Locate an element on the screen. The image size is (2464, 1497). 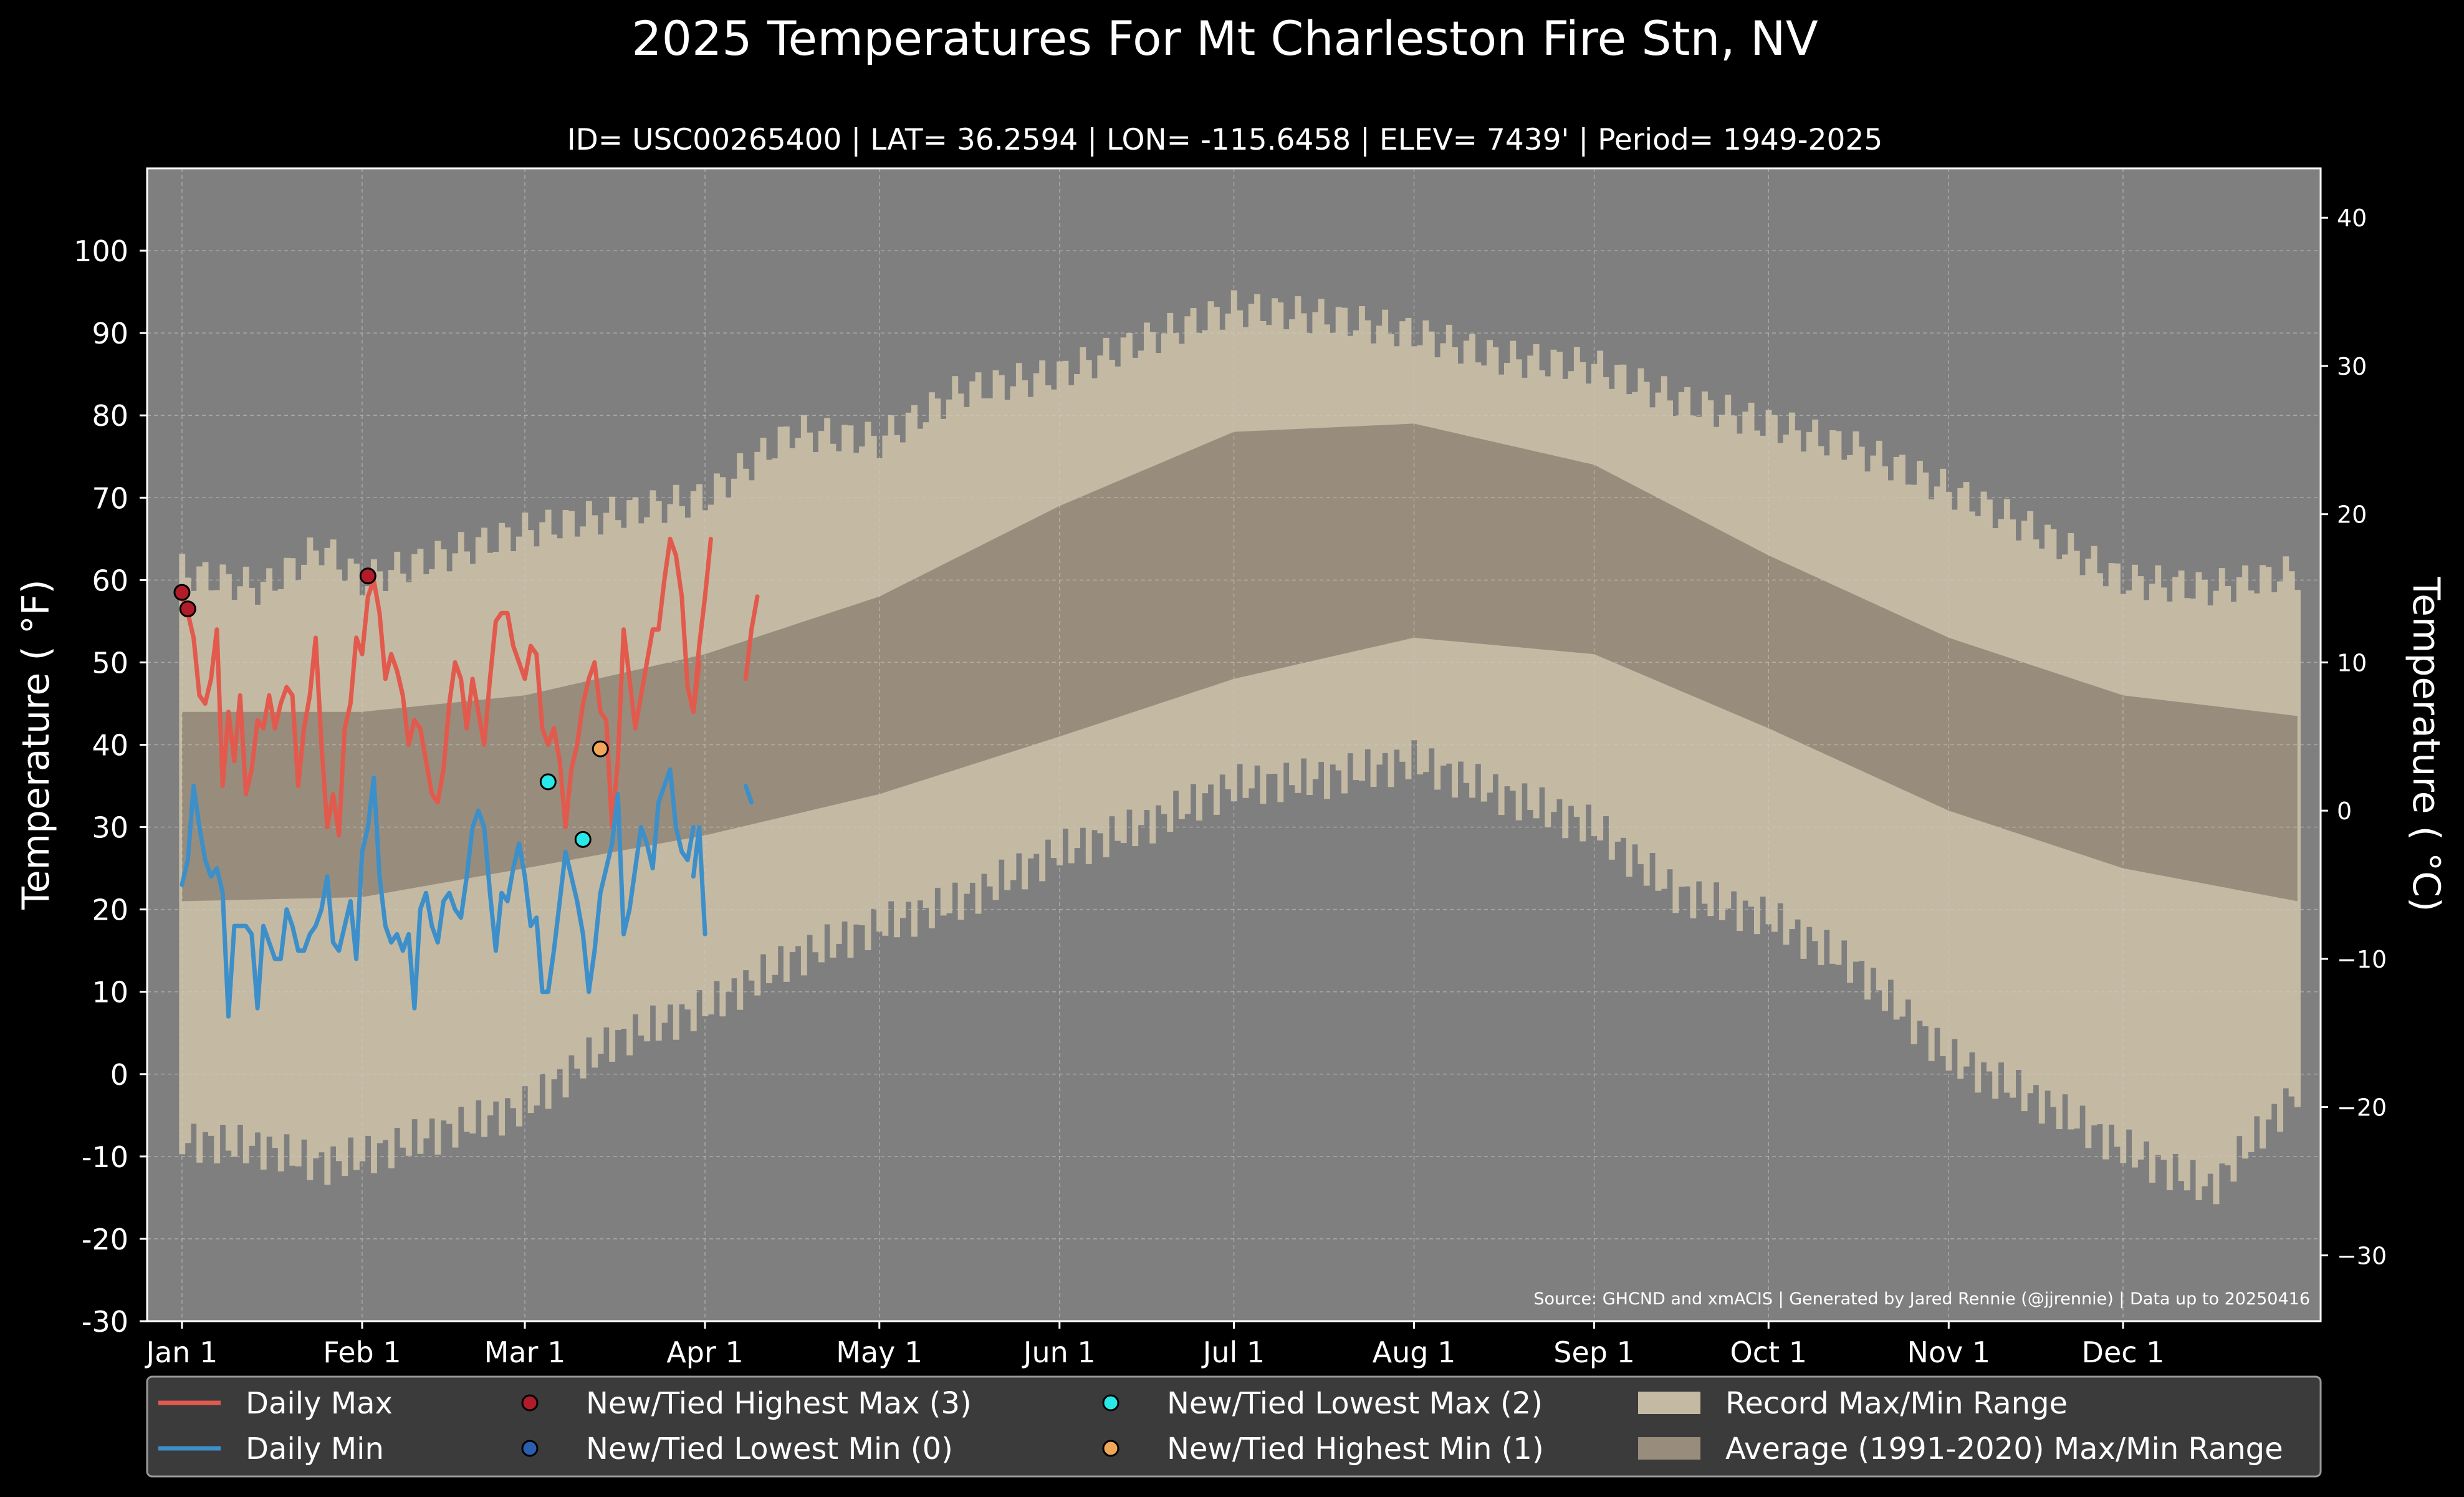
y-tick-label: 50 is located at coordinates (110, 663).